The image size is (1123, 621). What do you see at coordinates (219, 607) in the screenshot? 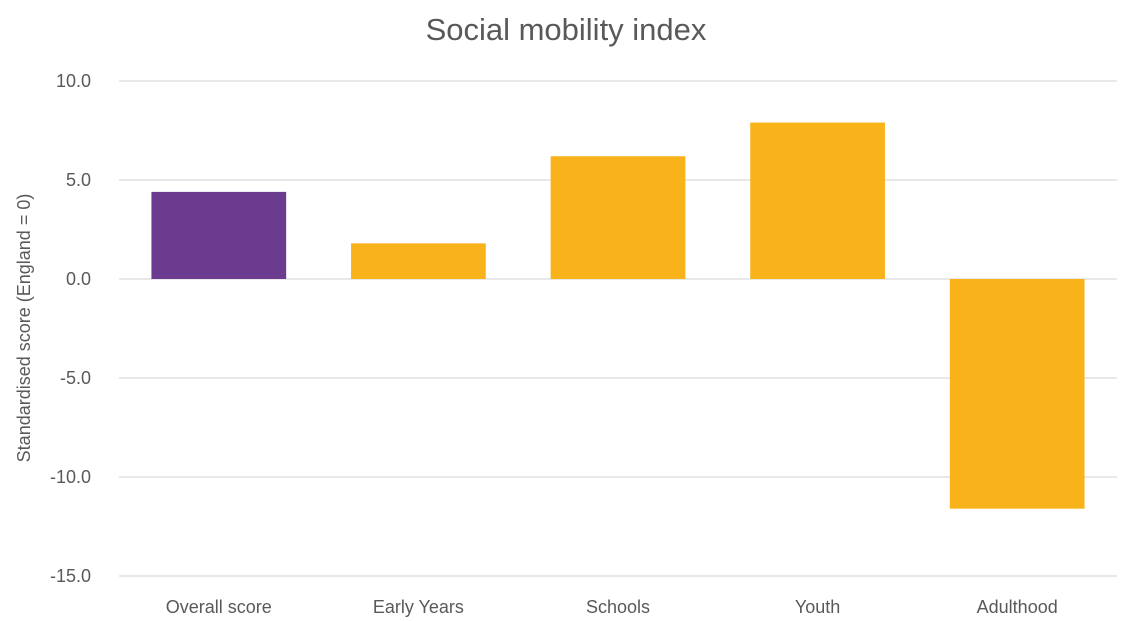
I see `x-tick-label: Overall score` at bounding box center [219, 607].